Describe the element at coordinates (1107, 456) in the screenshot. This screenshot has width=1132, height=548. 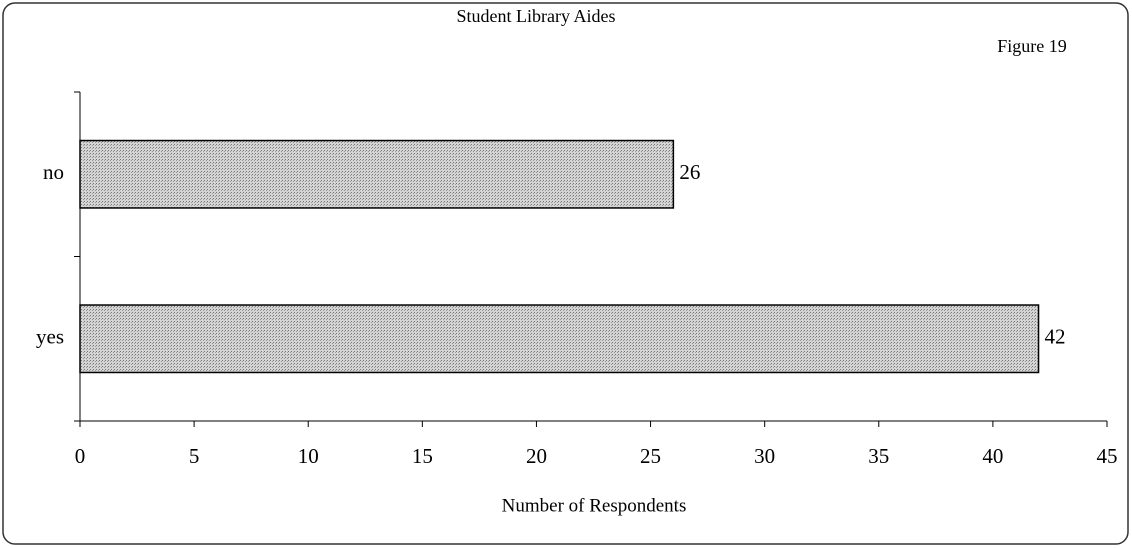
I see `x-tick-label: 45` at that location.